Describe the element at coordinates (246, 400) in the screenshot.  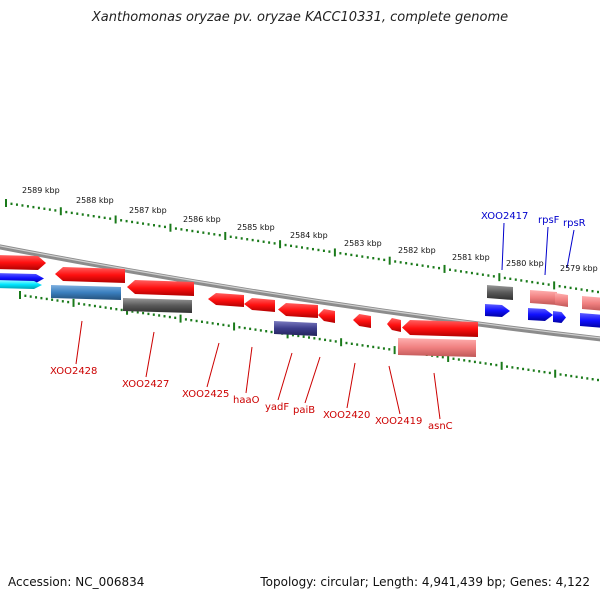
I see `gene-label: haaO` at that location.